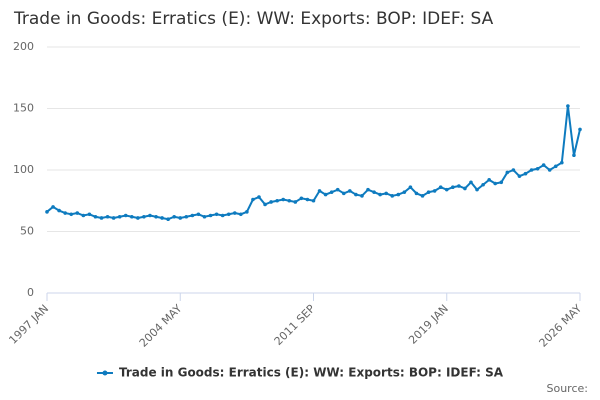 The height and width of the screenshot is (400, 600). What do you see at coordinates (428, 324) in the screenshot?
I see `x-tick-label: 2019 JAN` at bounding box center [428, 324].